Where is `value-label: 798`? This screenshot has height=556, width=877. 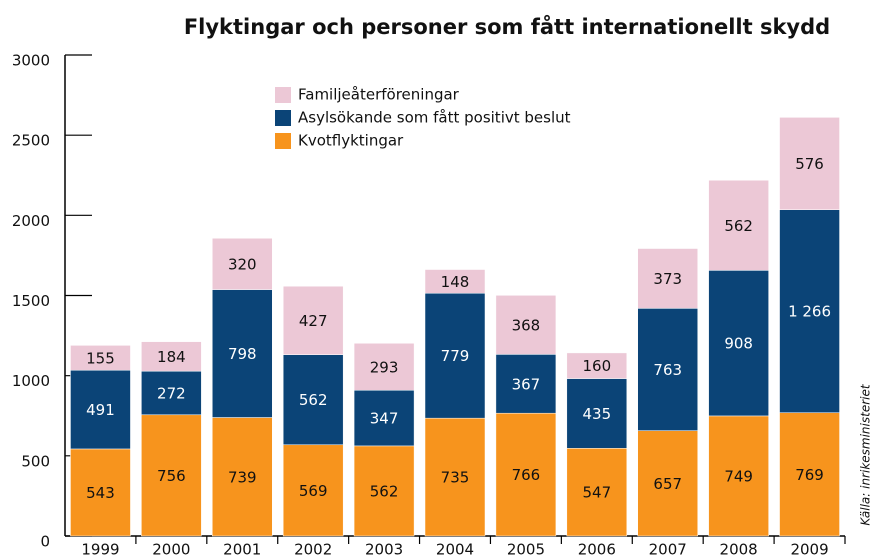 value-label: 798 is located at coordinates (242, 354).